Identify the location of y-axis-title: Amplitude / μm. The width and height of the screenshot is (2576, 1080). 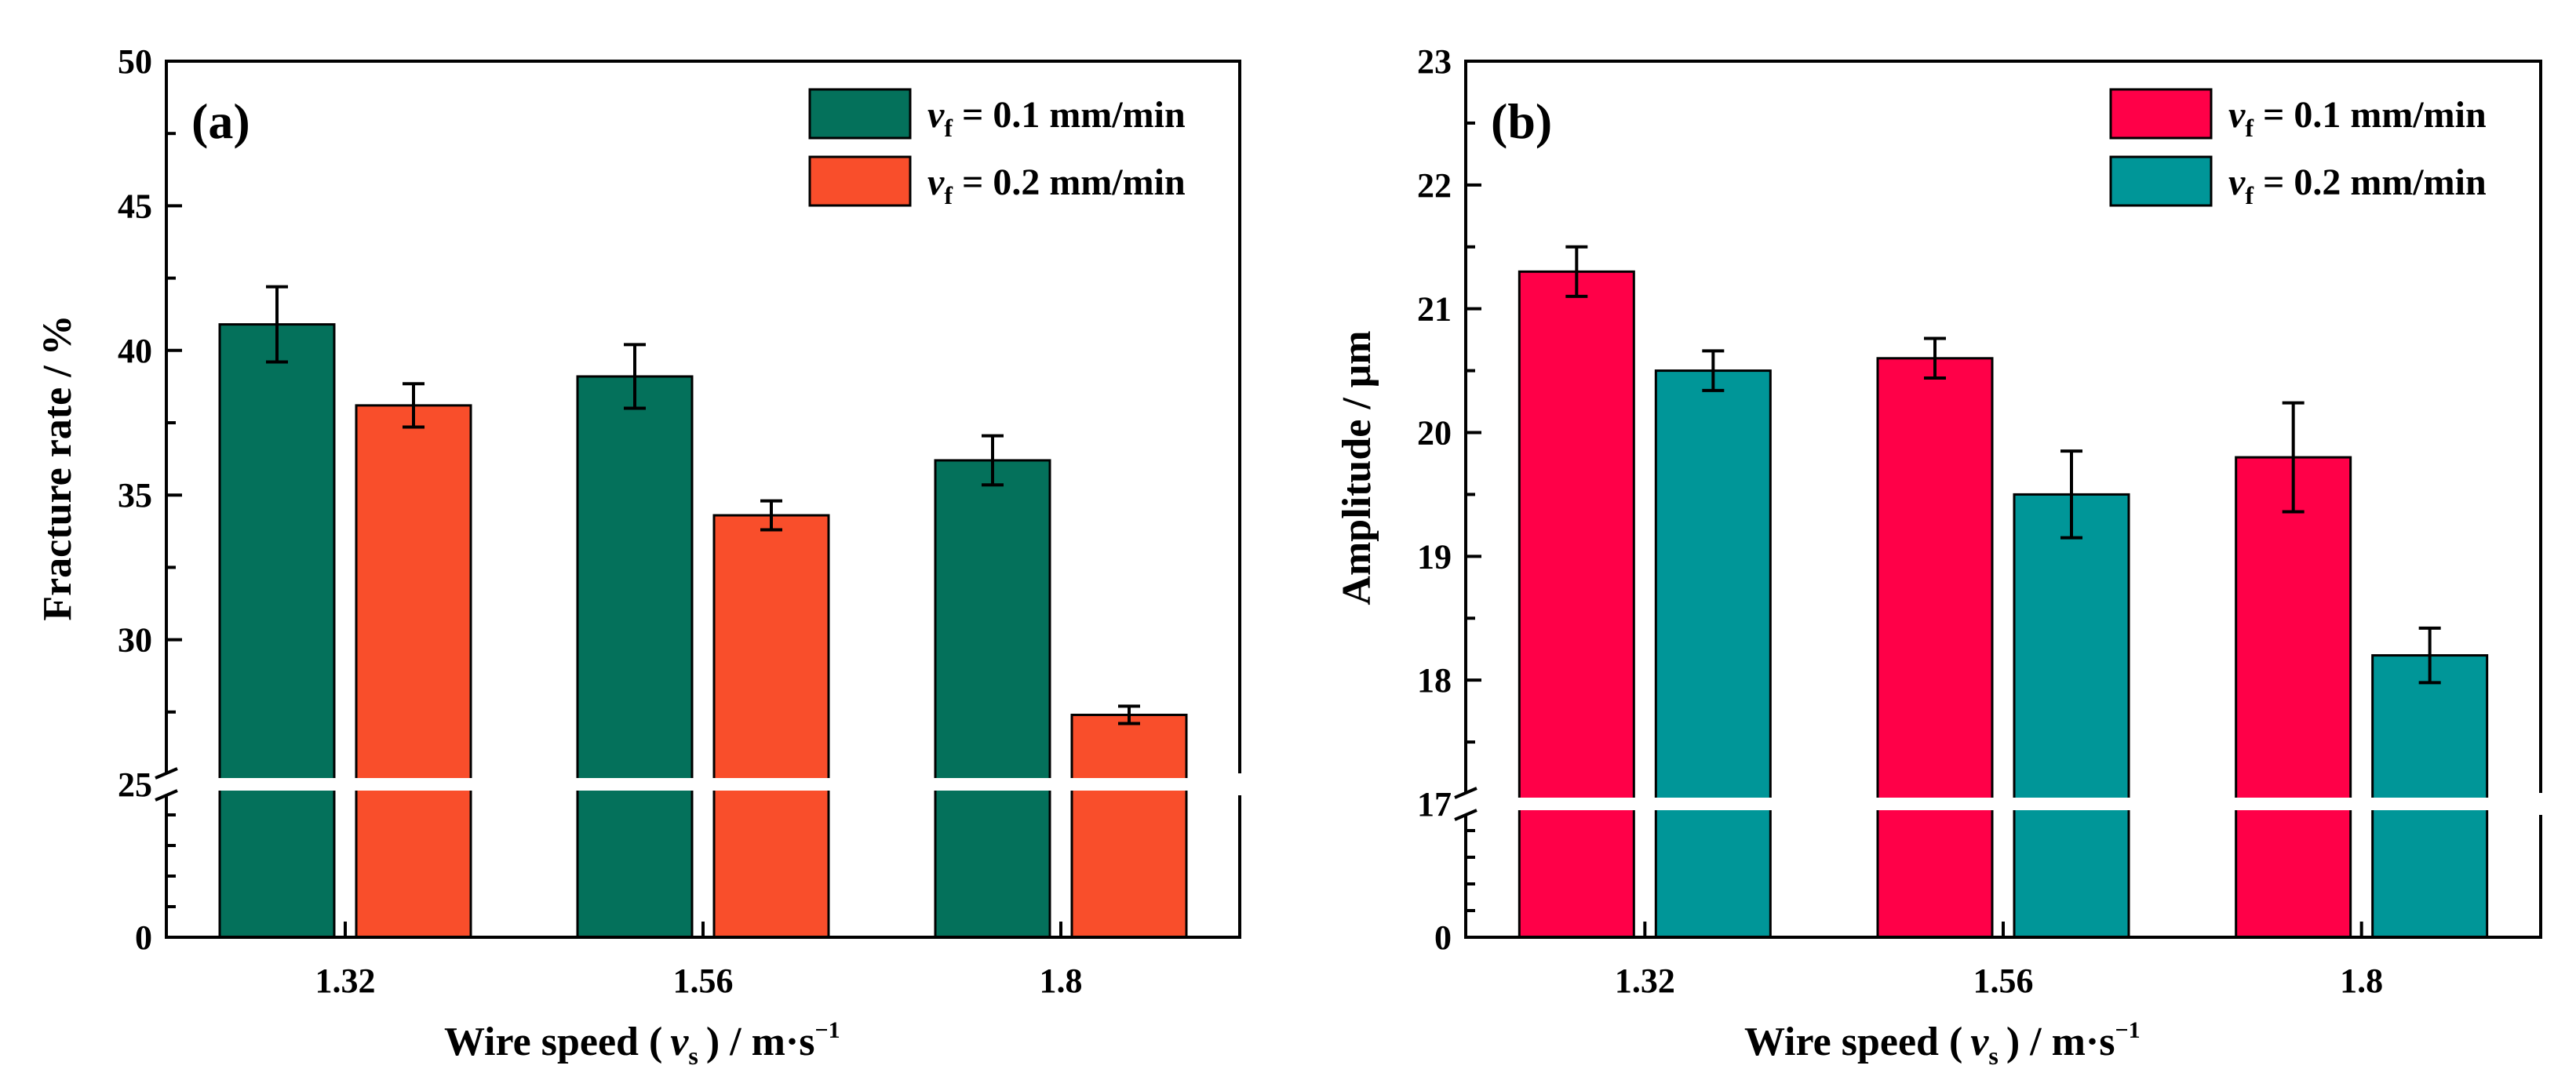
(1357, 467).